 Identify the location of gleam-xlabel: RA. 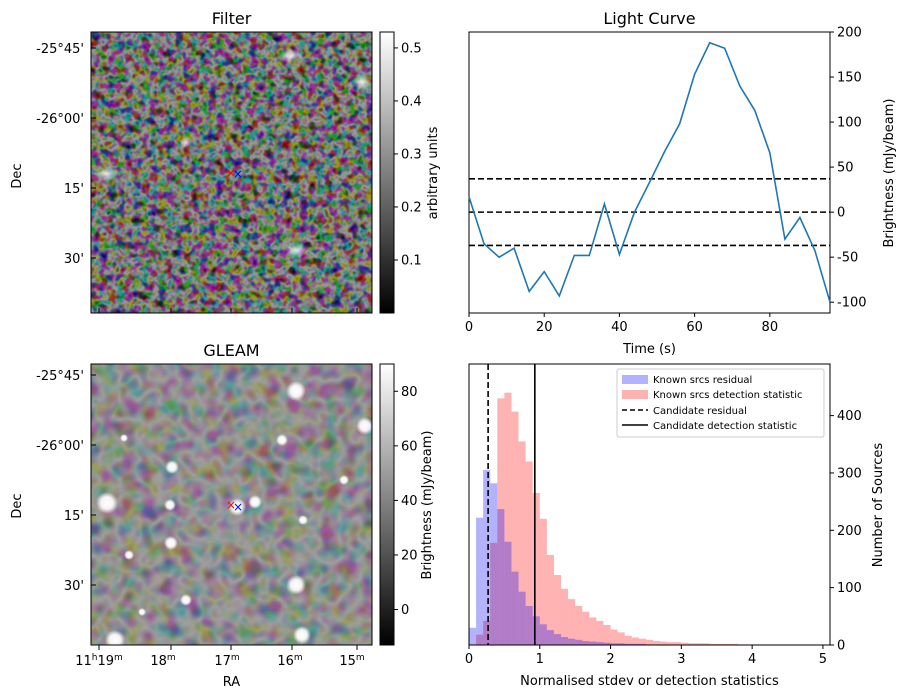
(232, 682).